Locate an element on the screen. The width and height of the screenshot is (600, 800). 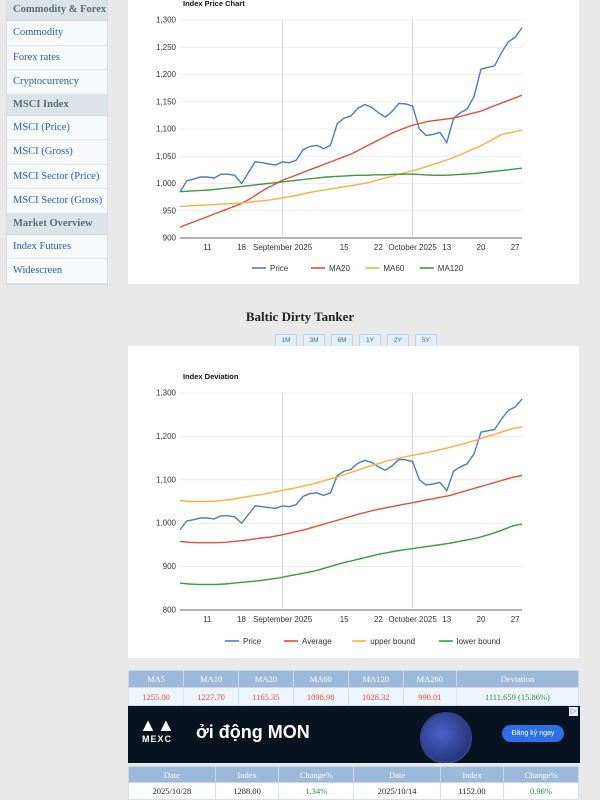
ad-close-icon: ▷ is located at coordinates (573, 711).